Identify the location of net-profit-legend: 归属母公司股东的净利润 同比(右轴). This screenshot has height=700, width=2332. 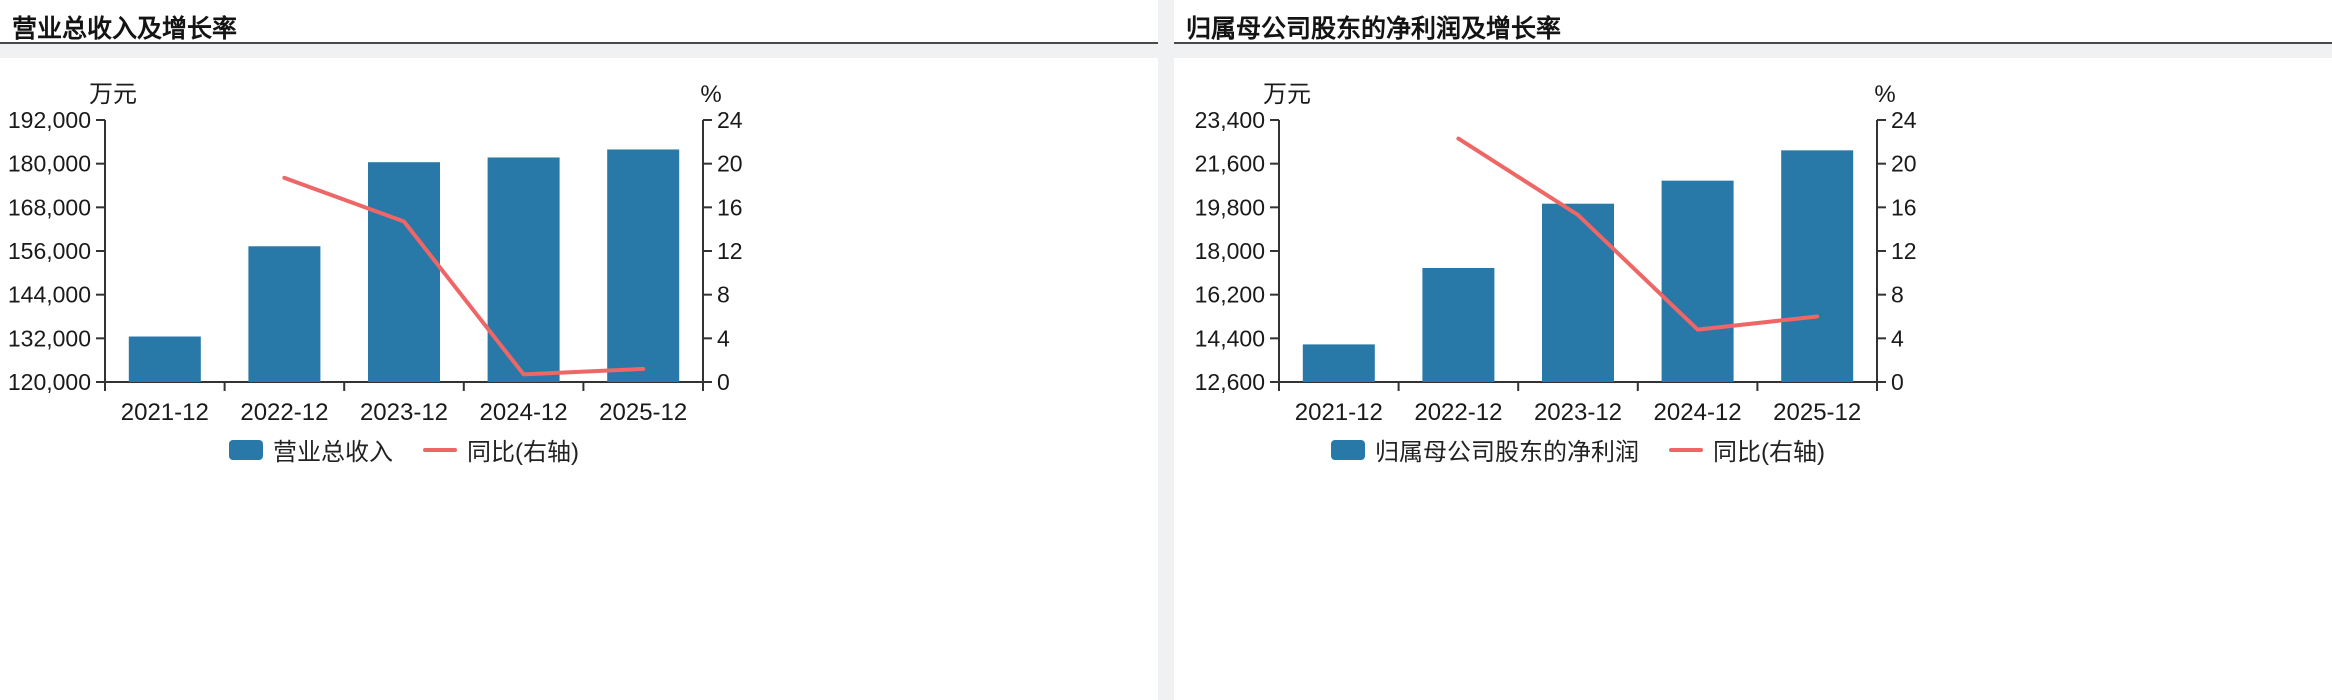
(1578, 449).